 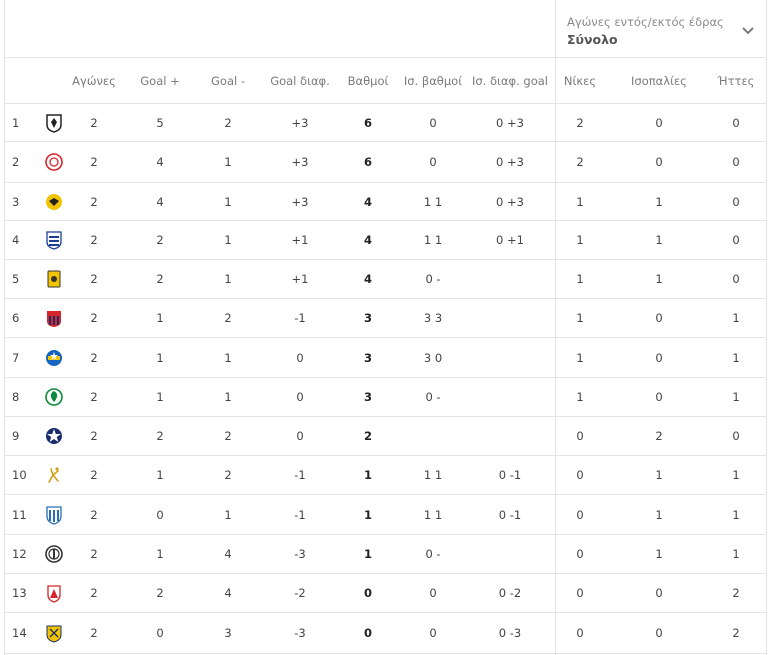 I want to click on cell-goals-for: 2, so click(x=160, y=436).